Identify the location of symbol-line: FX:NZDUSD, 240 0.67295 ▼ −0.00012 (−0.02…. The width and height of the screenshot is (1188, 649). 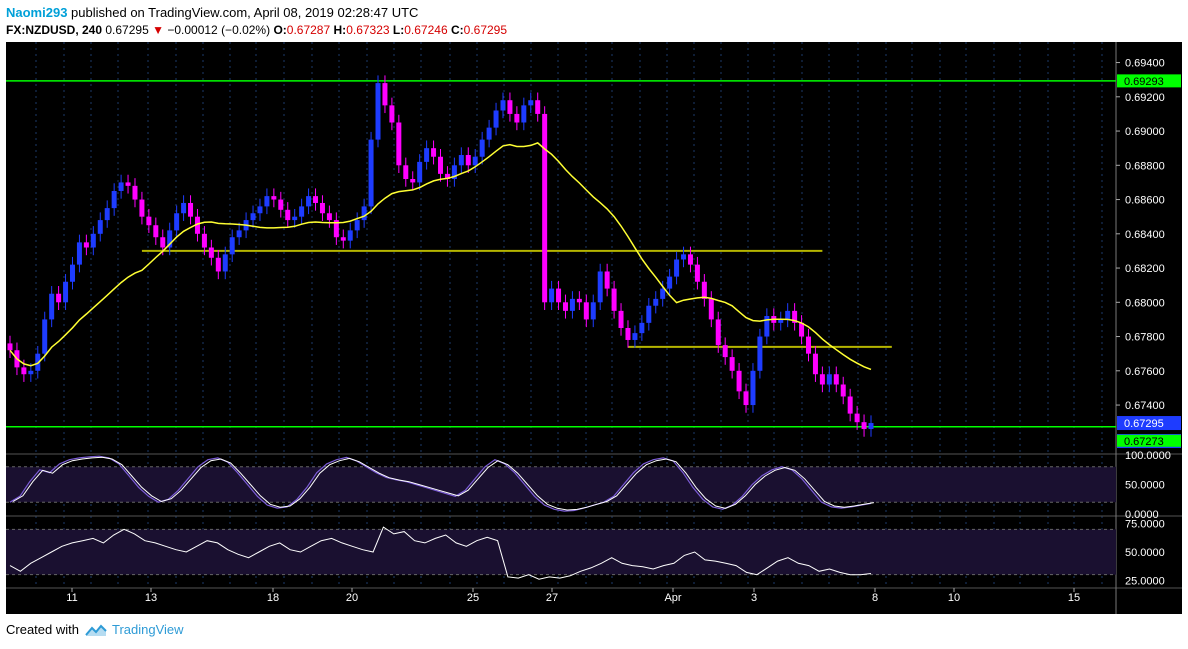
(594, 30).